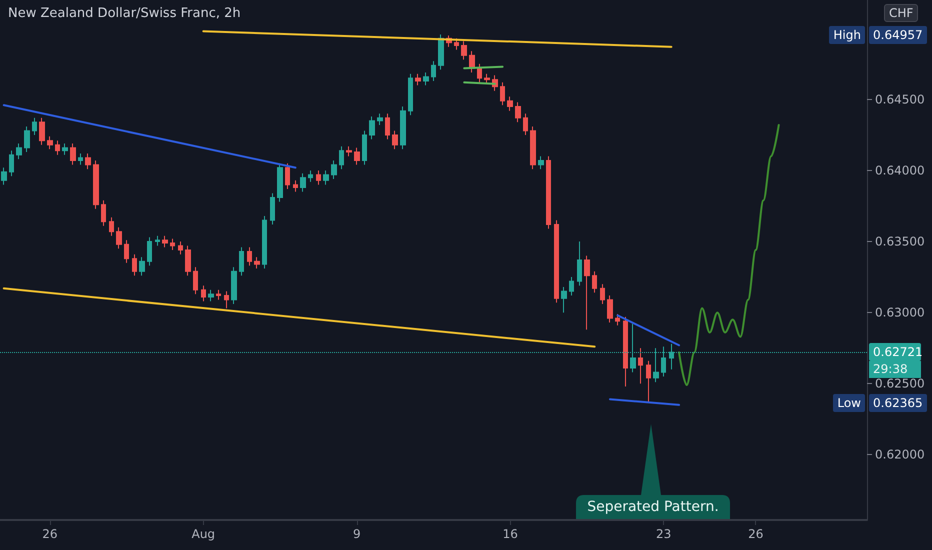 This screenshot has height=550, width=932. What do you see at coordinates (900, 99) in the screenshot?
I see `y-tick-label: 0.64500` at bounding box center [900, 99].